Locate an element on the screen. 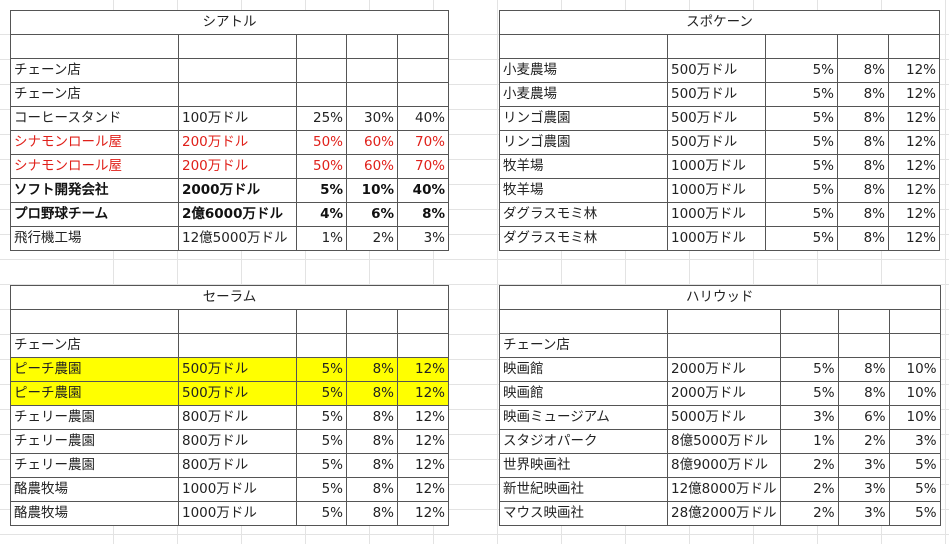 The image size is (949, 544). cell-value: 800万ドル is located at coordinates (237, 465).